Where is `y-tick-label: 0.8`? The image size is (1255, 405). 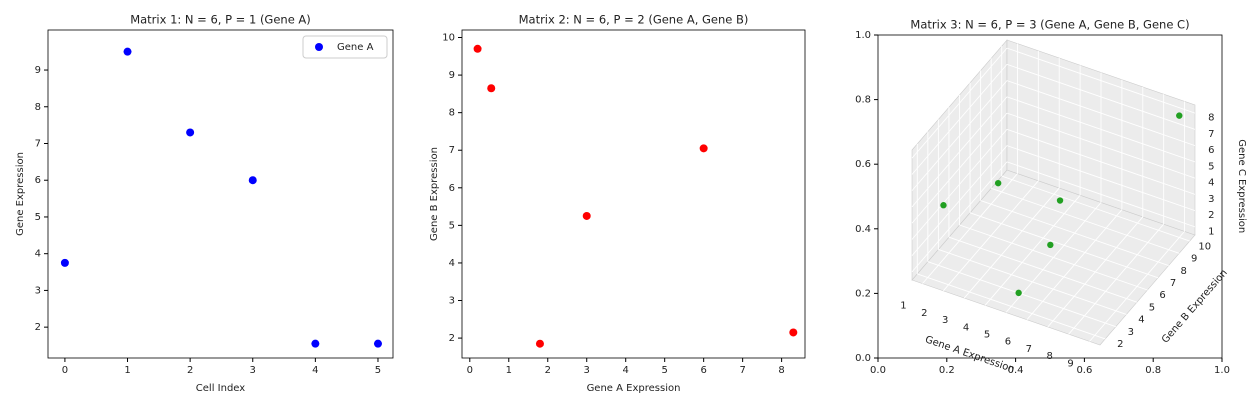
y-tick-label: 0.8 is located at coordinates (863, 100).